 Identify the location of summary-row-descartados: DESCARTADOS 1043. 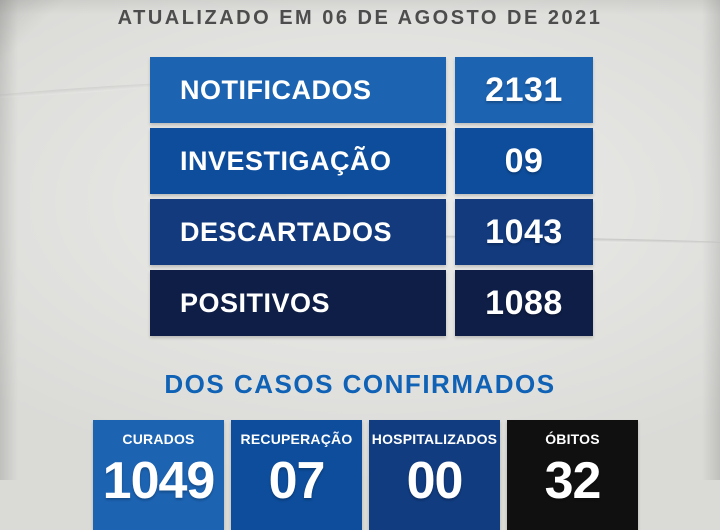
(371, 232).